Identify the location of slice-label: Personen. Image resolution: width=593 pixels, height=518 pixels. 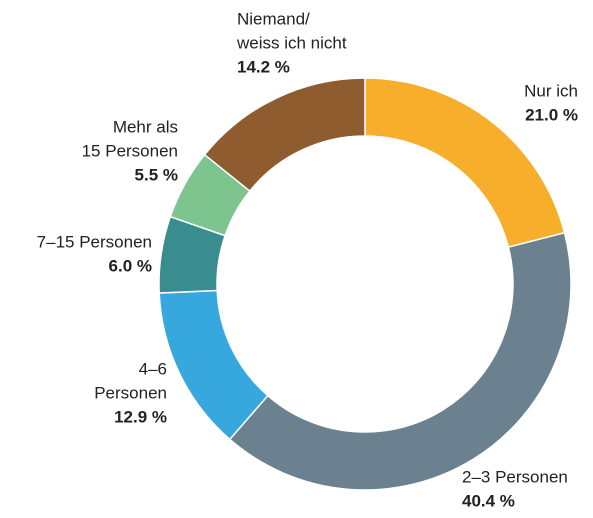
(130, 392).